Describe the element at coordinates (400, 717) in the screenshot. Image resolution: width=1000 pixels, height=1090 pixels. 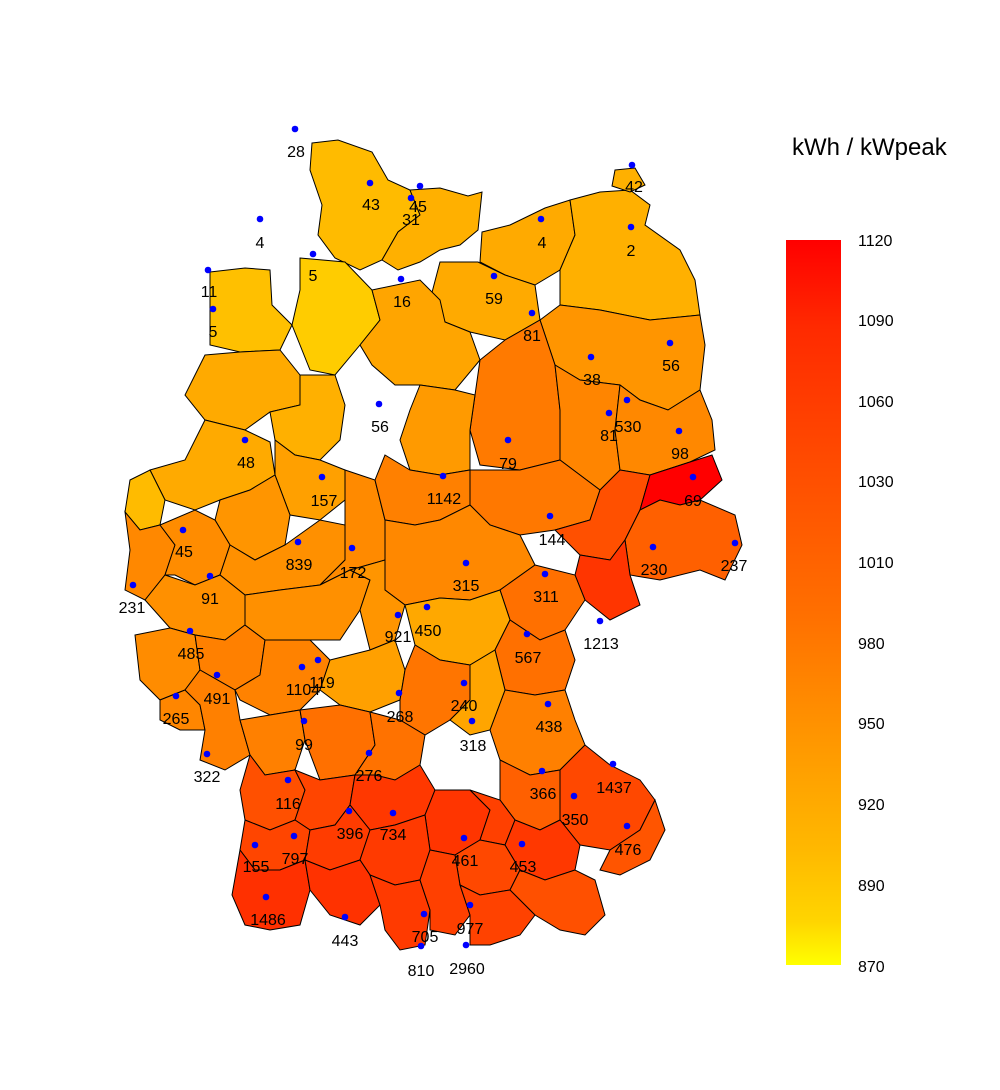
I see `station-label: 268` at that location.